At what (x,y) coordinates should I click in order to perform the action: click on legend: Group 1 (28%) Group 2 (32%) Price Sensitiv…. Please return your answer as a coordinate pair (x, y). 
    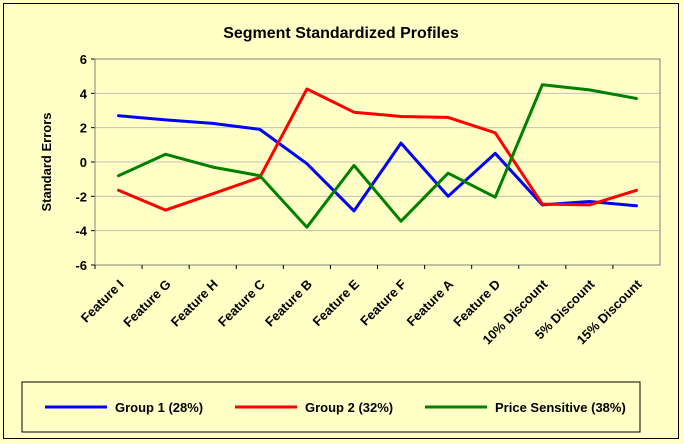
    Looking at the image, I should click on (331, 407).